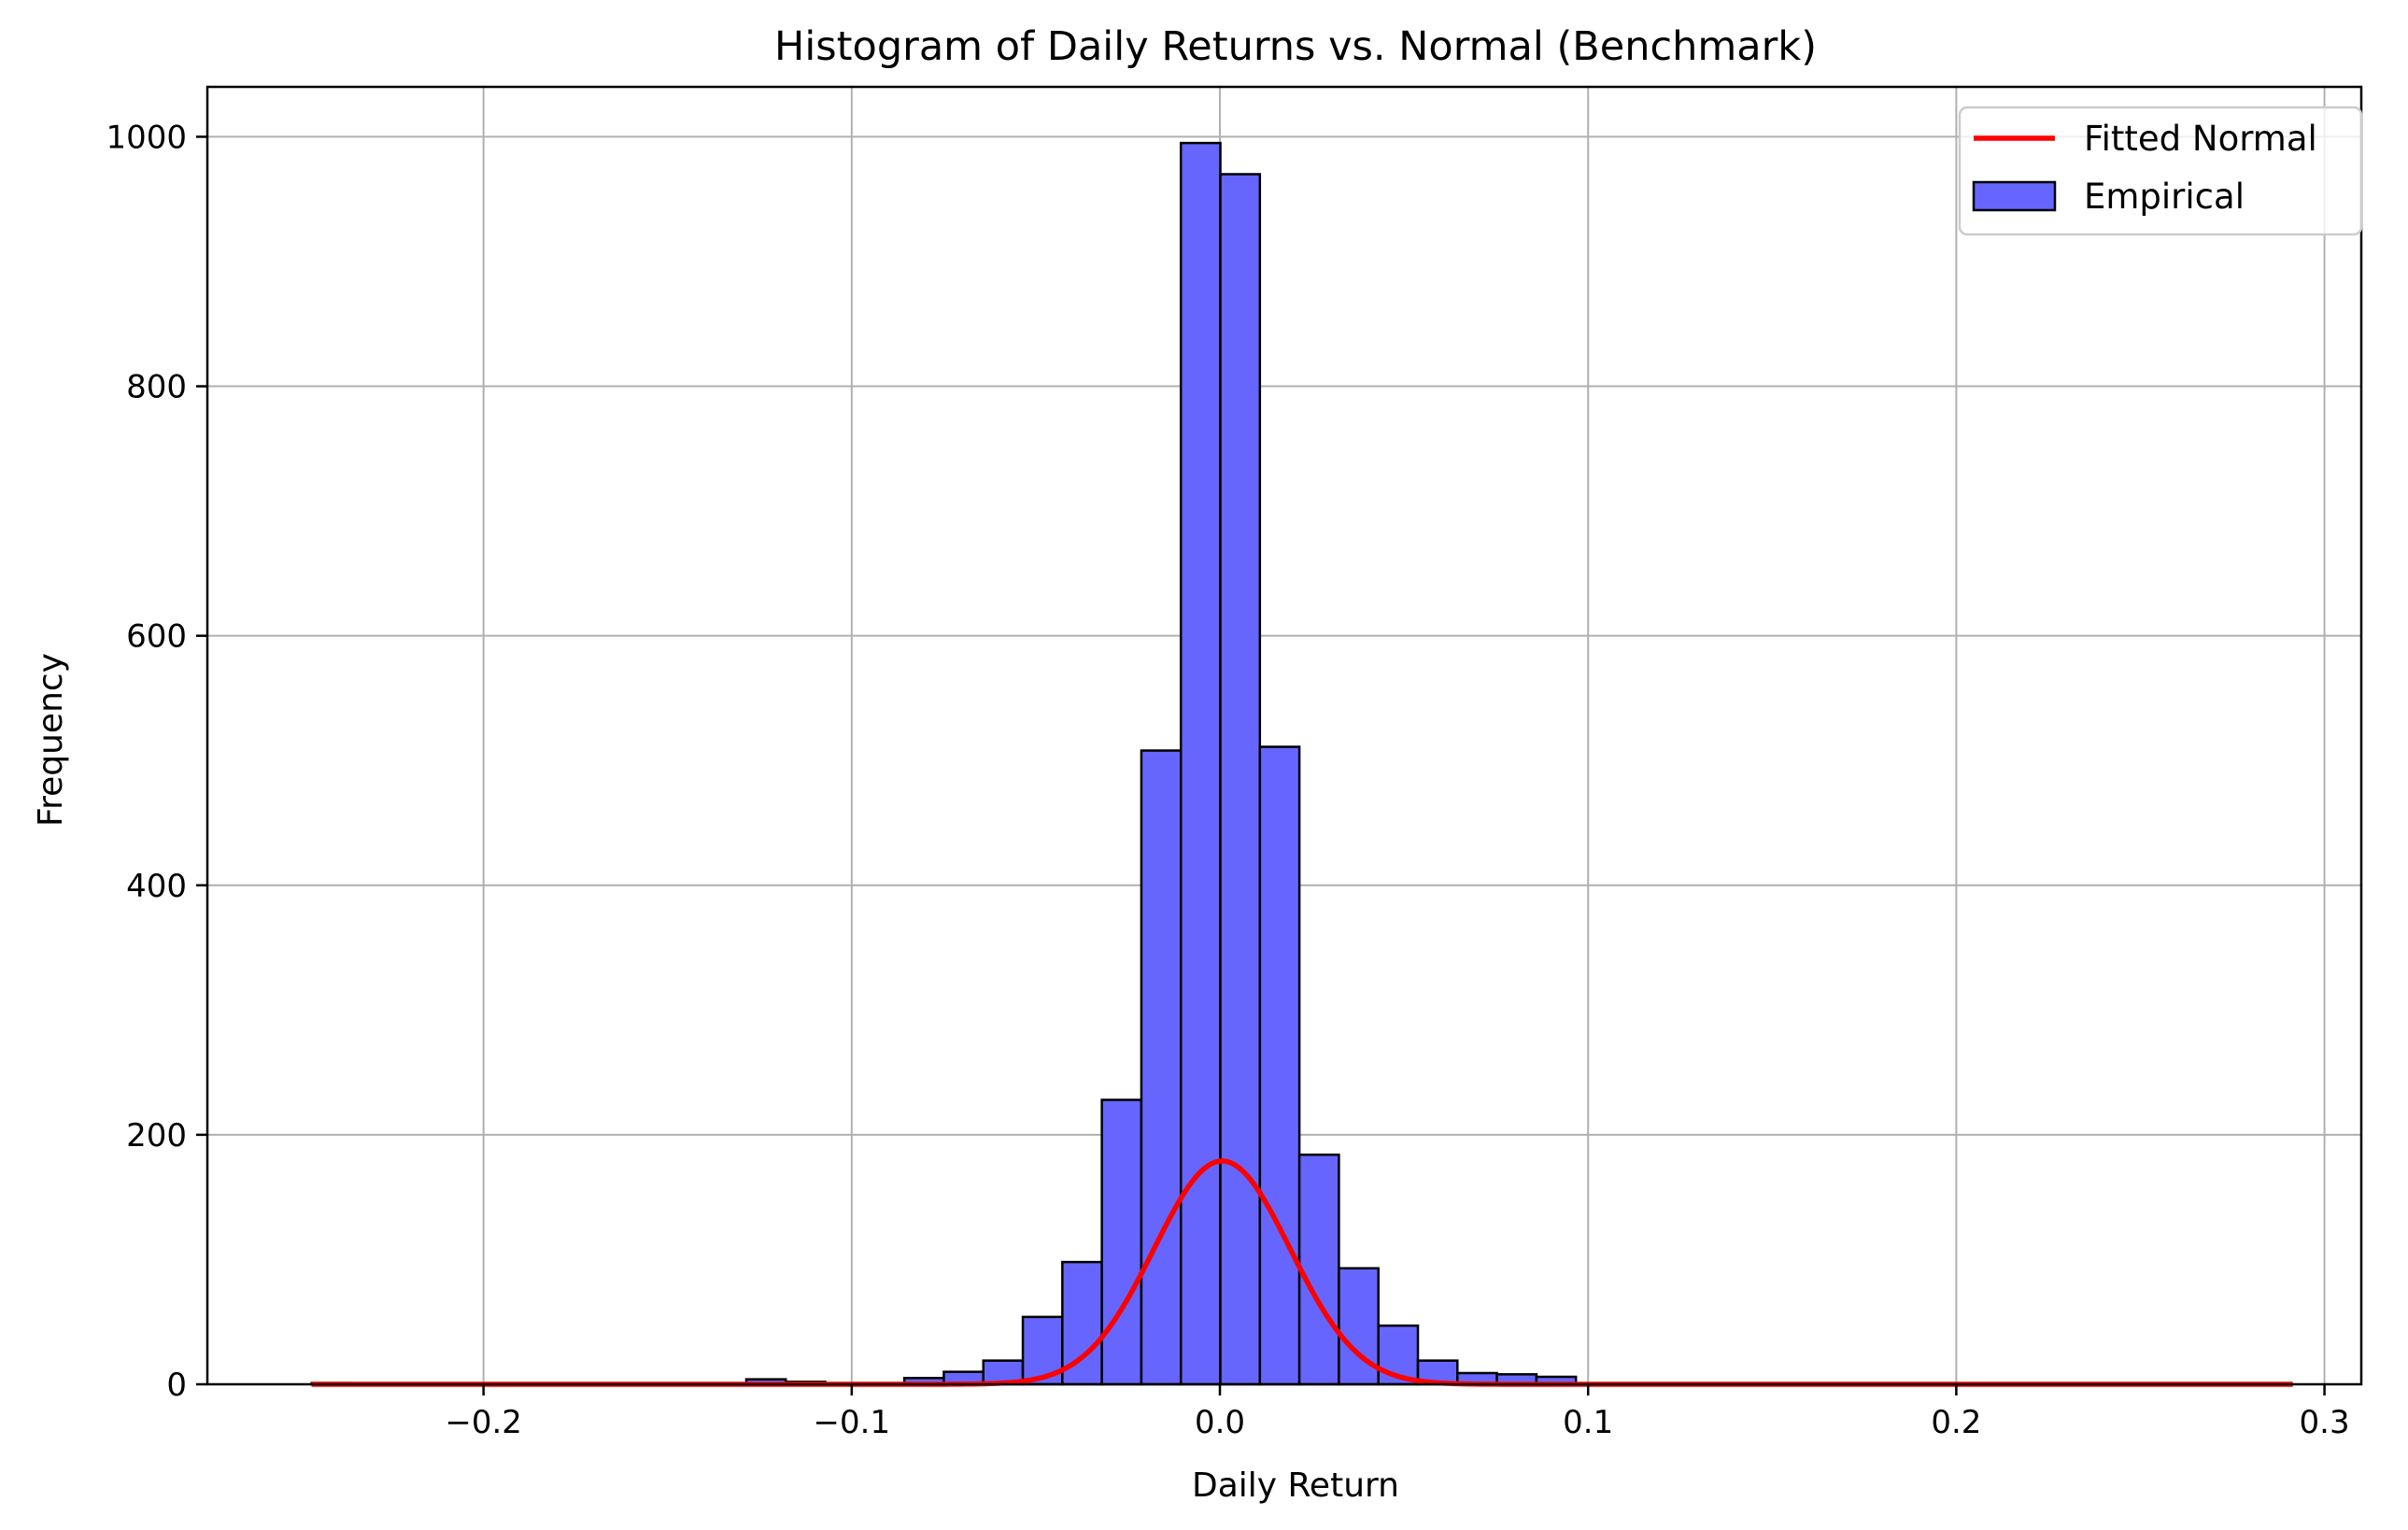  What do you see at coordinates (156, 1136) in the screenshot?
I see `y-tick-label: 200` at bounding box center [156, 1136].